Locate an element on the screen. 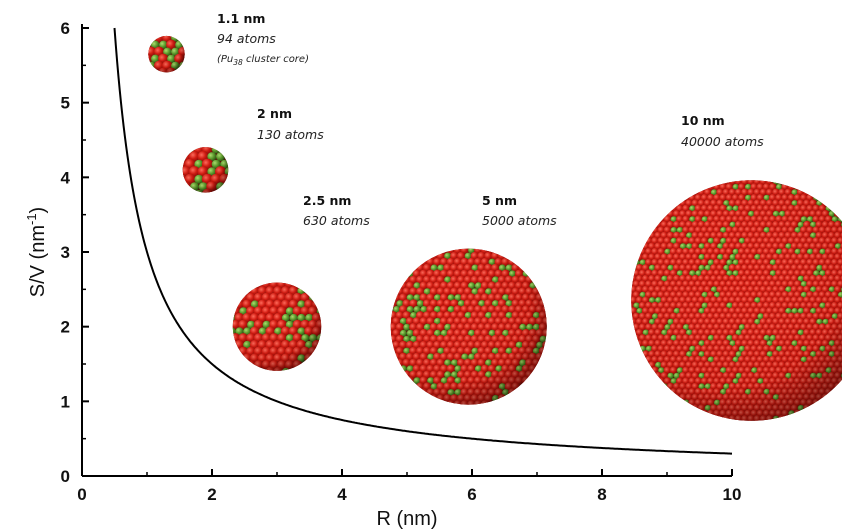 The image size is (842, 529). cluster-5-size: 10 nm is located at coordinates (703, 120).